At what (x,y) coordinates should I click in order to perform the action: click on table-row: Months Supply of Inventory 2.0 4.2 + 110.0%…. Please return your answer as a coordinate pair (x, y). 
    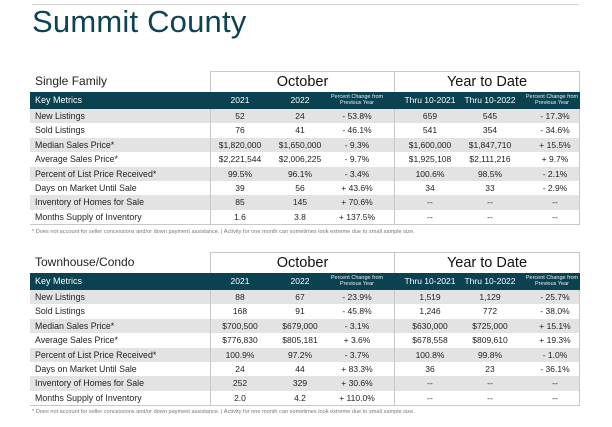
    Looking at the image, I should click on (305, 398).